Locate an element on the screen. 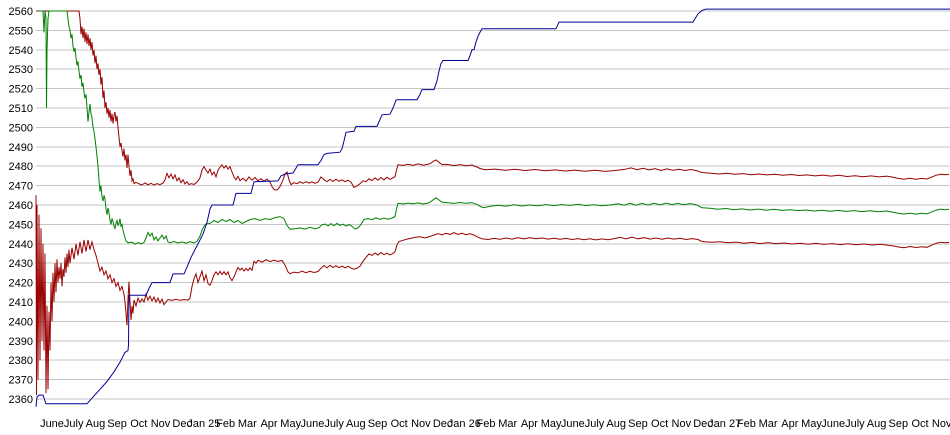  y-tick-label: 2520 is located at coordinates (21, 90).